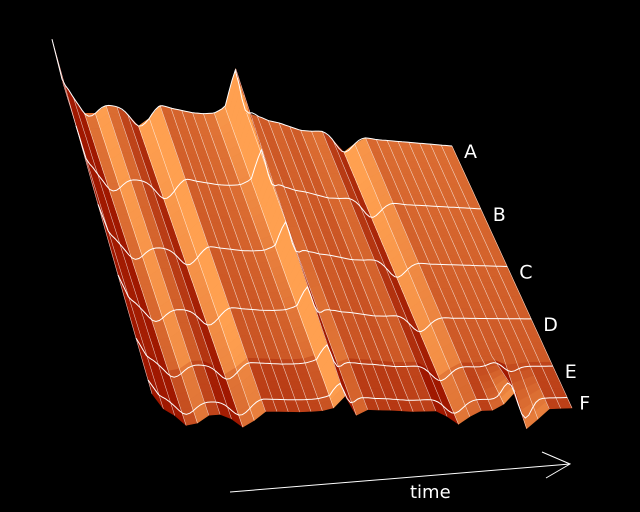 The height and width of the screenshot is (512, 640). What do you see at coordinates (324, 303) in the screenshot?
I see `row-contour-d` at bounding box center [324, 303].